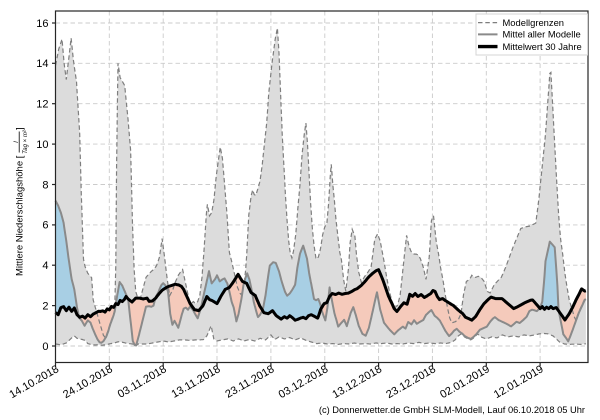  What do you see at coordinates (42, 24) in the screenshot?
I see `svg-text: 16` at bounding box center [42, 24].